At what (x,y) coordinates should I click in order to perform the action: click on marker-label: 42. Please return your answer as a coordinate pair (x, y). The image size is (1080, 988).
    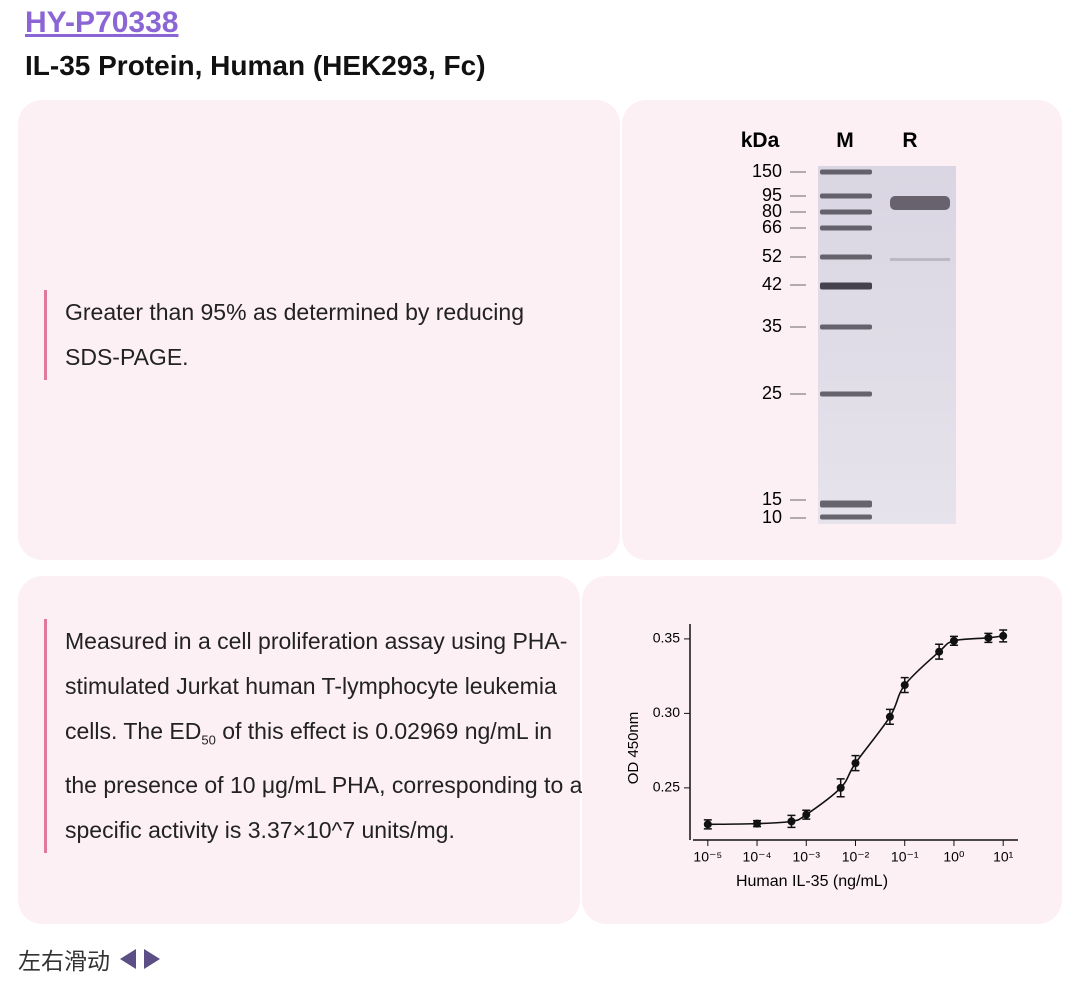
    Looking at the image, I should click on (772, 284).